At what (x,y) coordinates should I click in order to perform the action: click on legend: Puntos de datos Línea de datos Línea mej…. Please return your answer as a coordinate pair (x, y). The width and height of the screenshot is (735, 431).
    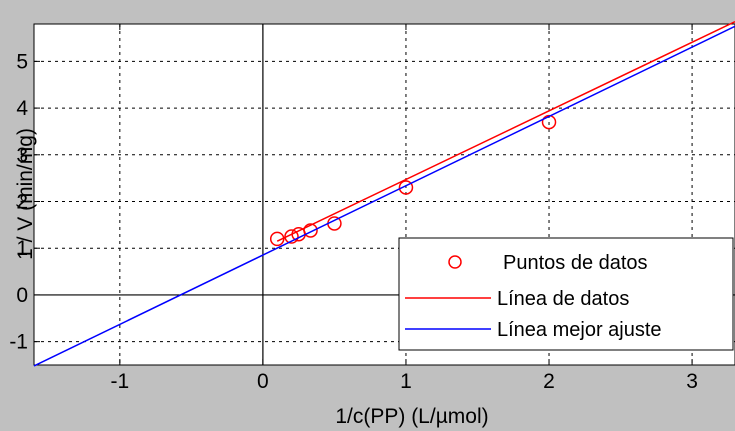
    Looking at the image, I should click on (566, 294).